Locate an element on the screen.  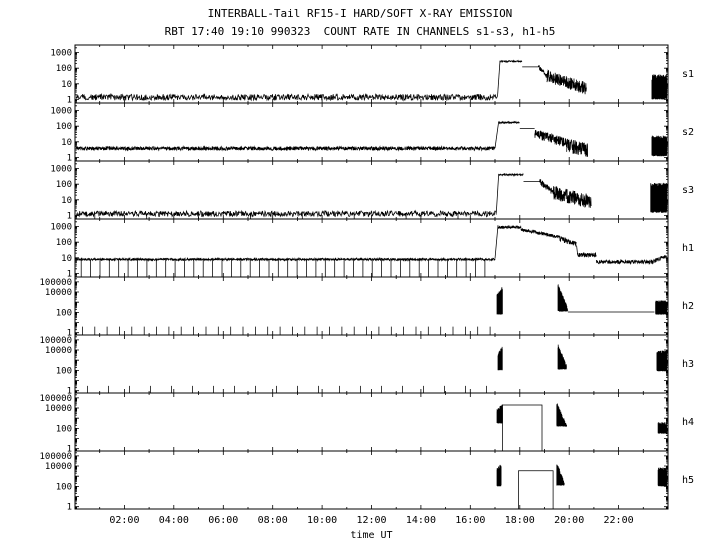
channel-label-h5: h5 is located at coordinates (688, 480).